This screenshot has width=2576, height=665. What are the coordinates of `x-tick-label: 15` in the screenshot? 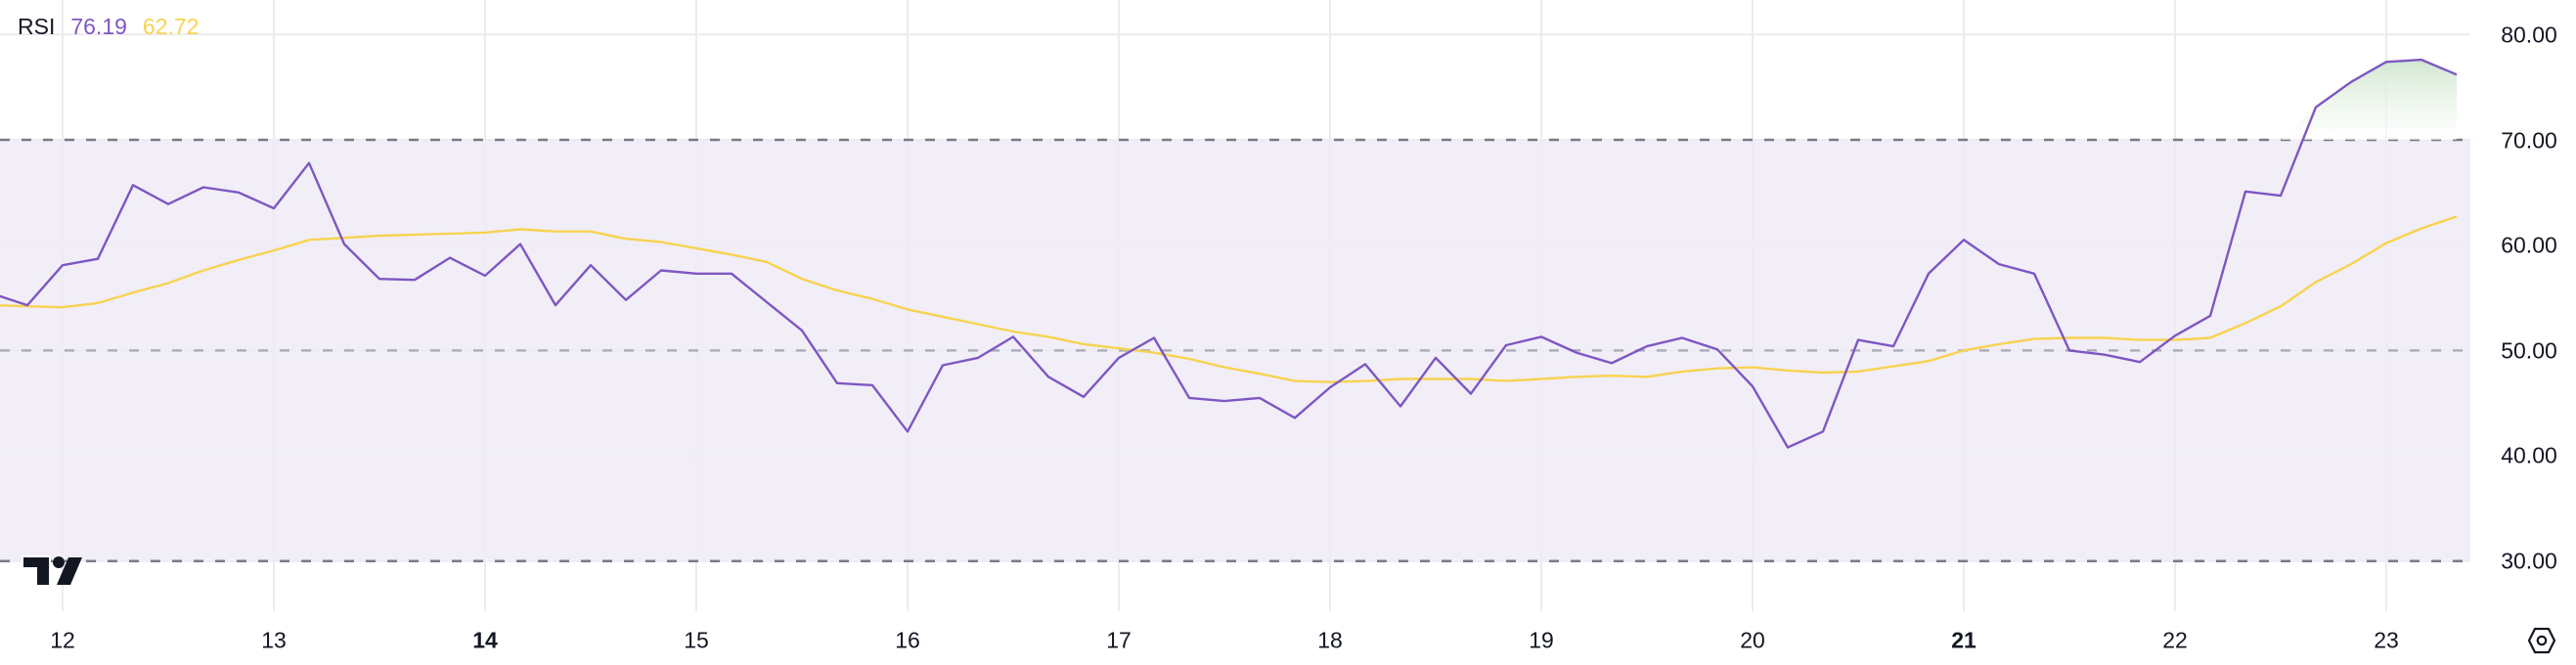 It's located at (696, 640).